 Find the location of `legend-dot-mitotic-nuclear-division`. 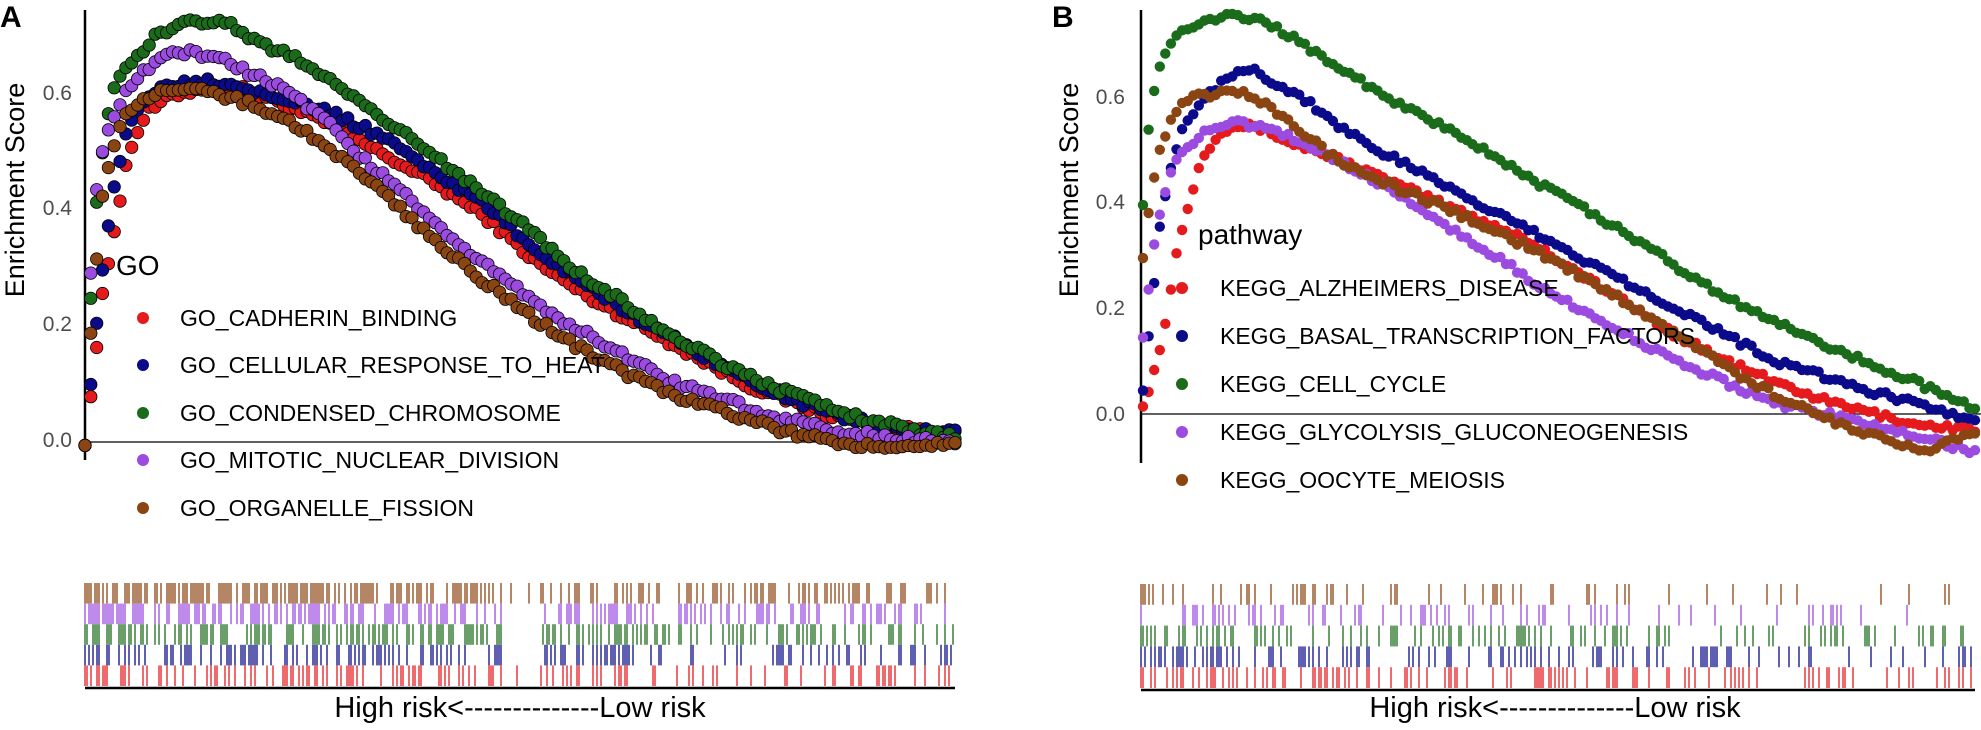

legend-dot-mitotic-nuclear-division is located at coordinates (143, 460).